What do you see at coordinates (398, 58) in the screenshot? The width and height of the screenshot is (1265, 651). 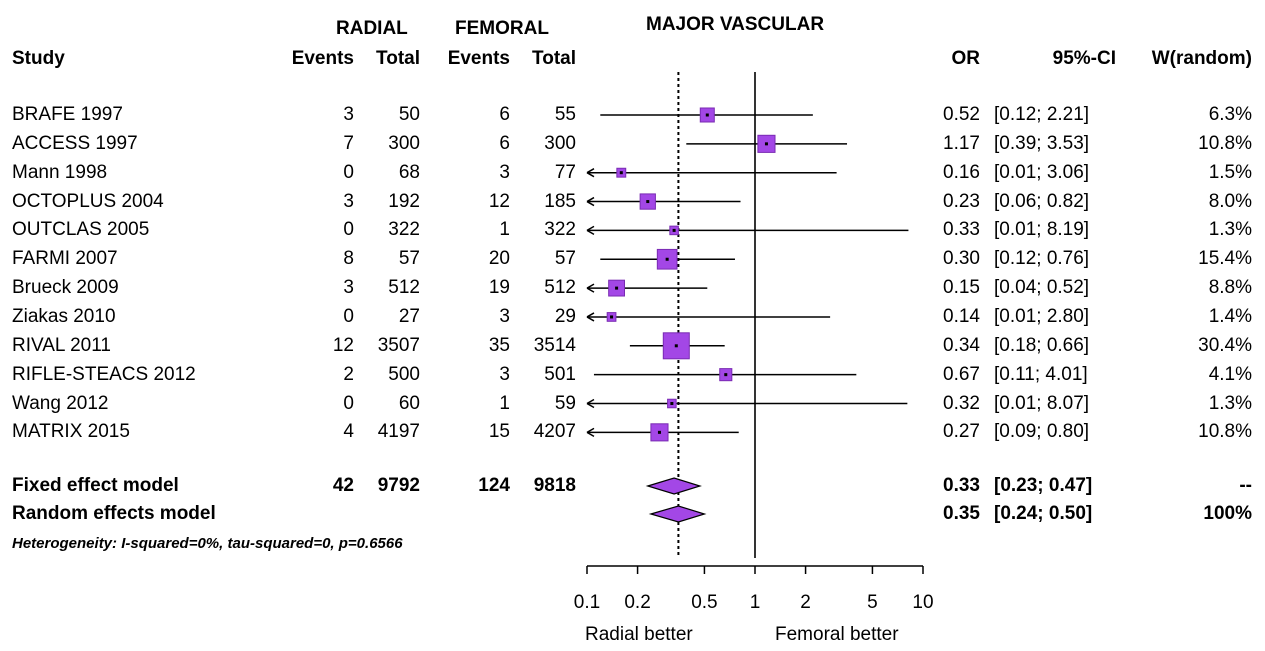 I see `radial-total-header: Total` at bounding box center [398, 58].